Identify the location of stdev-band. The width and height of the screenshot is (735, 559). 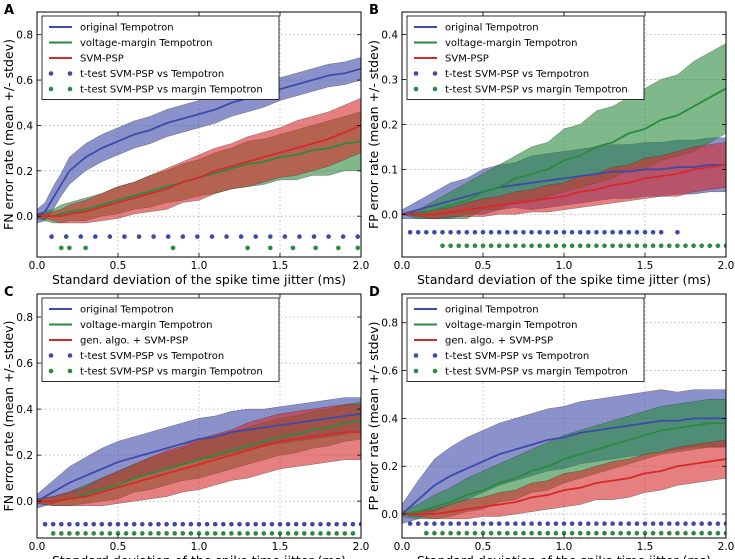
(199, 140).